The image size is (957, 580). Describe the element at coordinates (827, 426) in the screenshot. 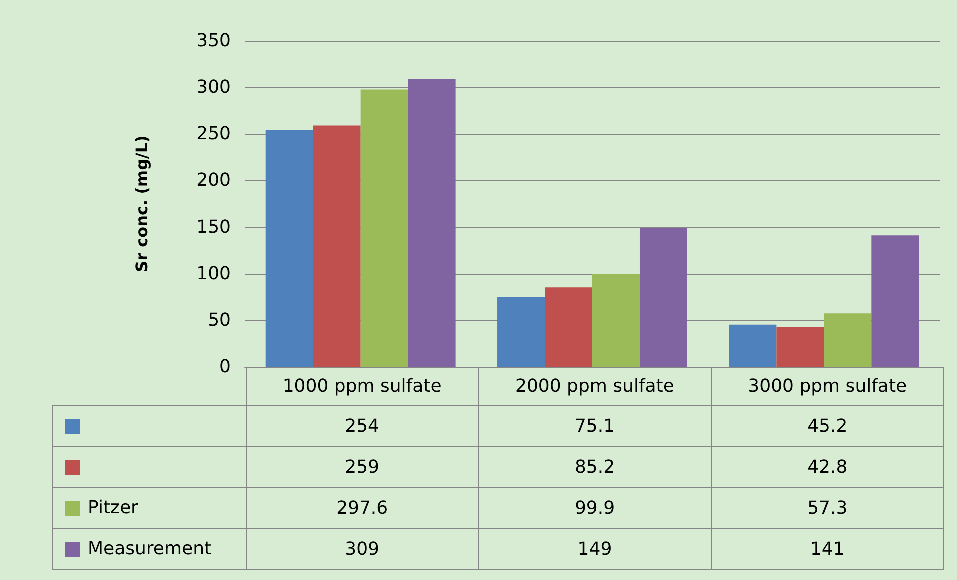

I see `data-label: 45.2` at that location.